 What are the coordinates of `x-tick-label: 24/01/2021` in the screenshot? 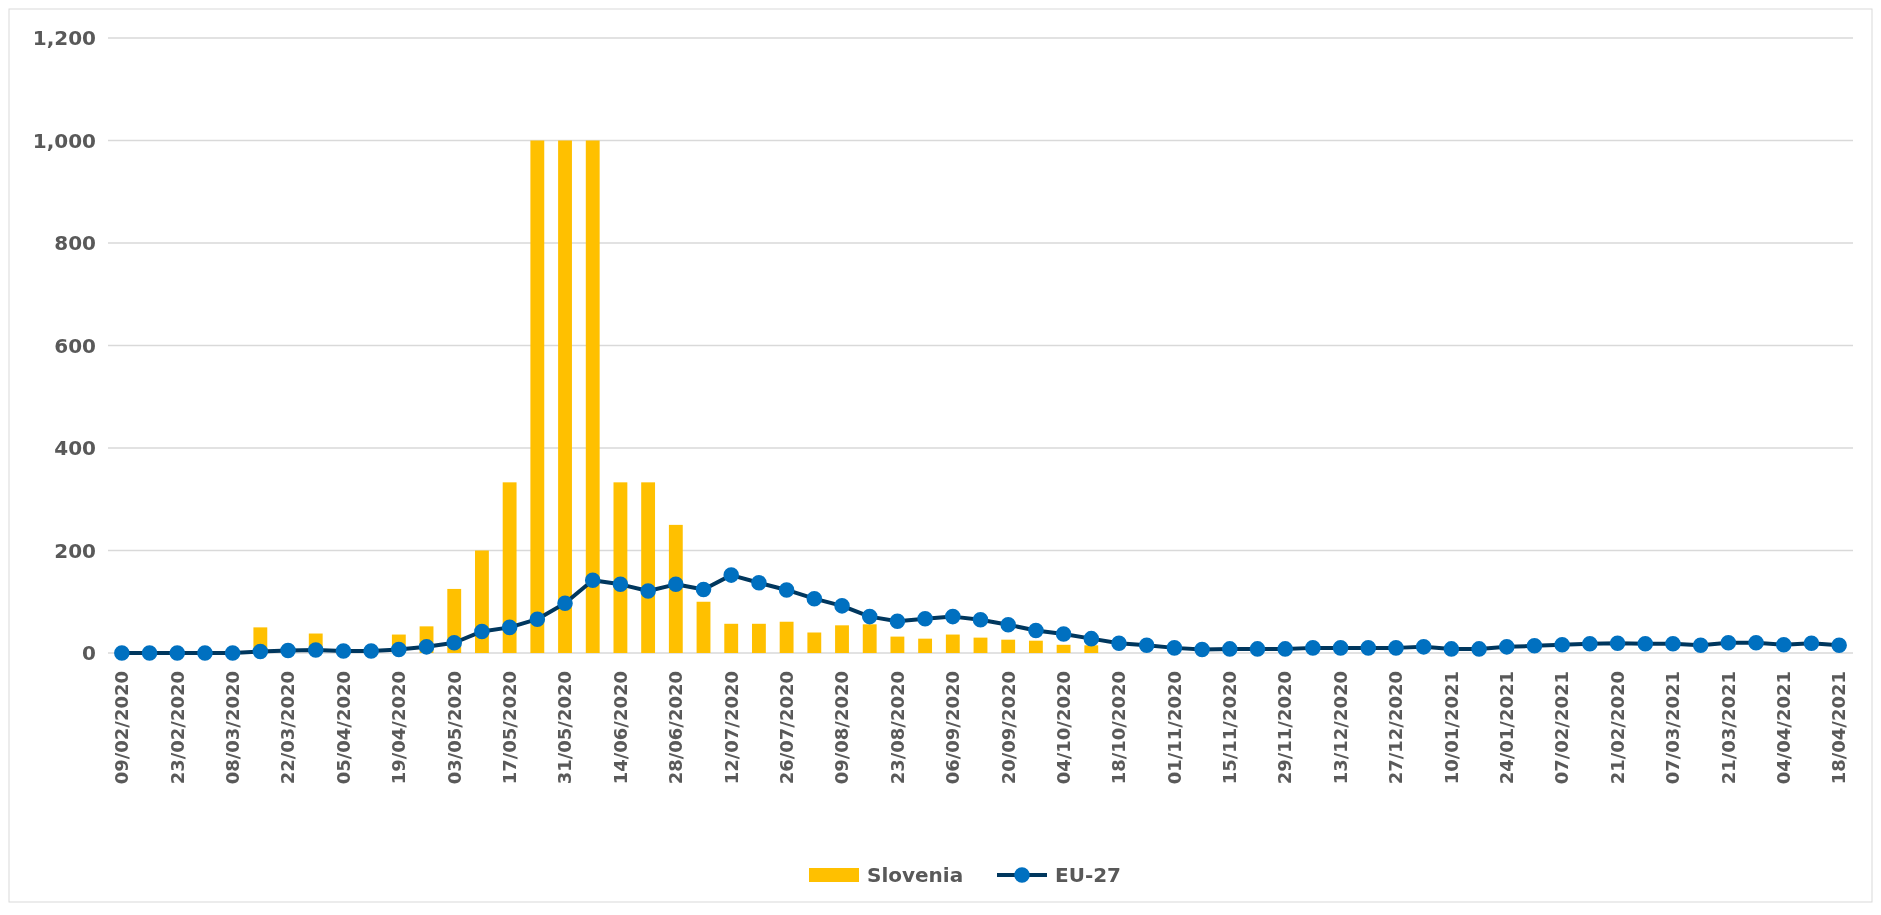 It's located at (1507, 728).